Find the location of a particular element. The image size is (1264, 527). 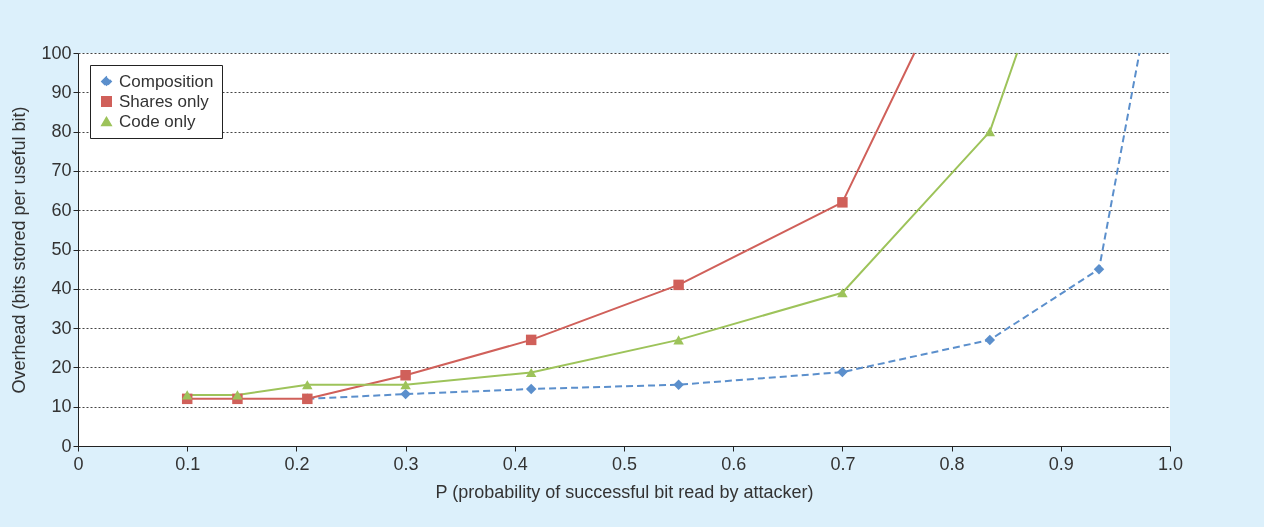

x-tick-label: 0.6 is located at coordinates (734, 463).